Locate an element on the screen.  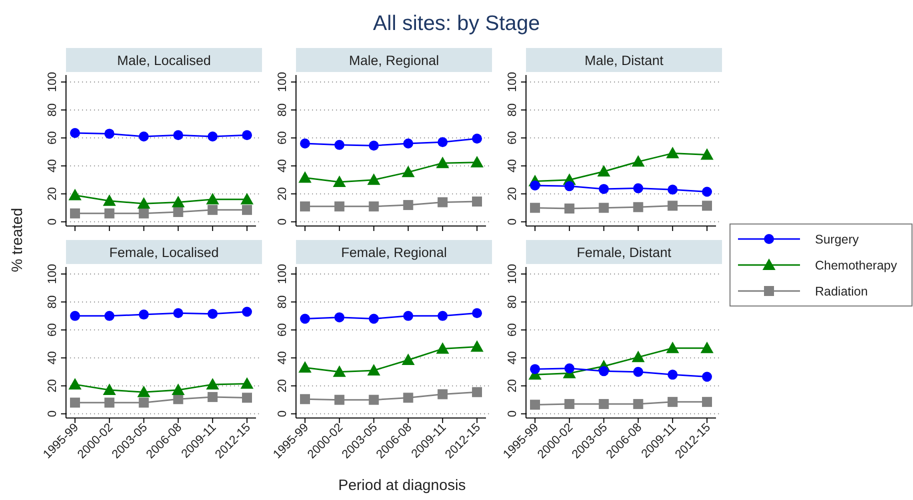
y-axis-title: % treated is located at coordinates (17, 240).